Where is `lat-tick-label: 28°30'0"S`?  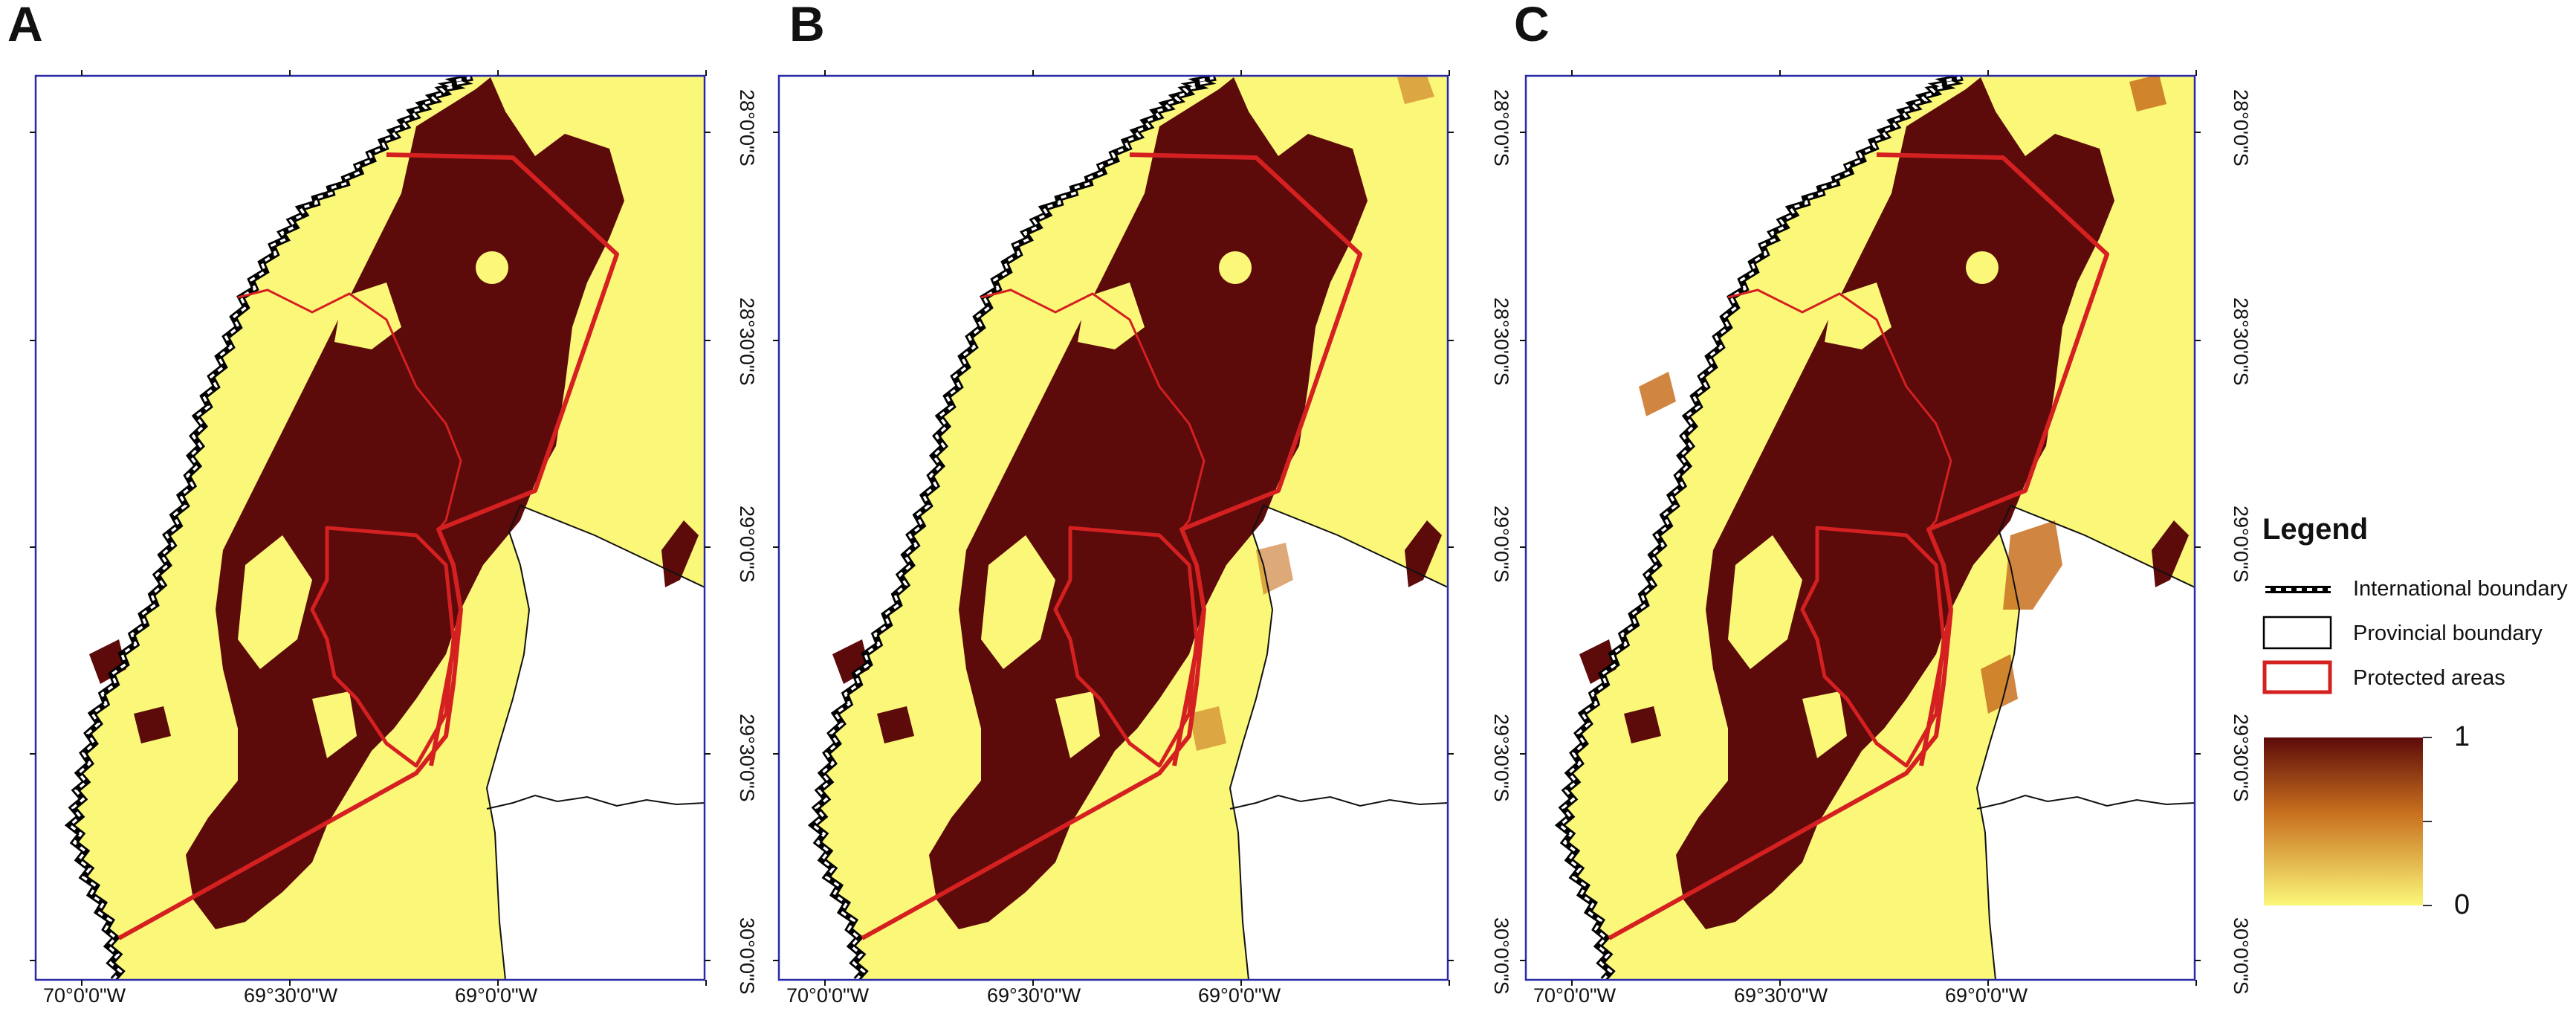
lat-tick-label: 28°30'0"S is located at coordinates (2241, 342).